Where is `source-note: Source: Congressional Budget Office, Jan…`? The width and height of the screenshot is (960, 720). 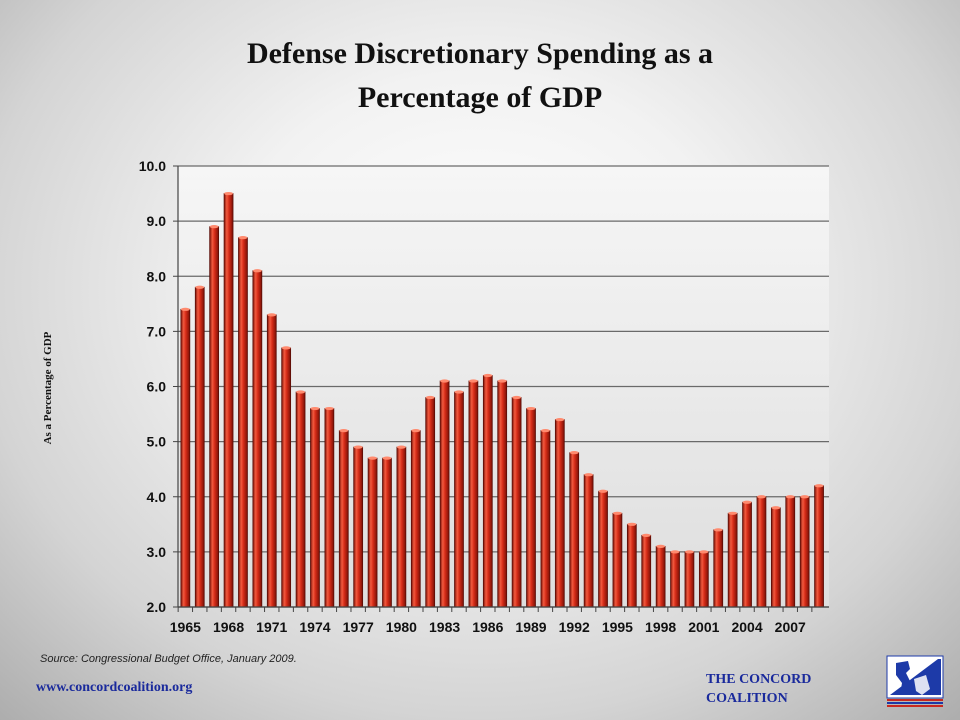 source-note: Source: Congressional Budget Office, Jan… is located at coordinates (168, 659).